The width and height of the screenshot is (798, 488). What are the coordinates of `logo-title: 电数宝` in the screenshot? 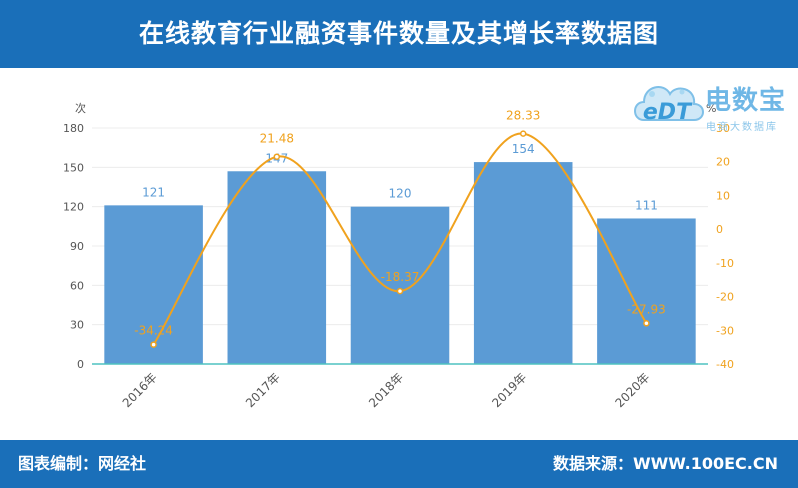 It's located at (746, 101).